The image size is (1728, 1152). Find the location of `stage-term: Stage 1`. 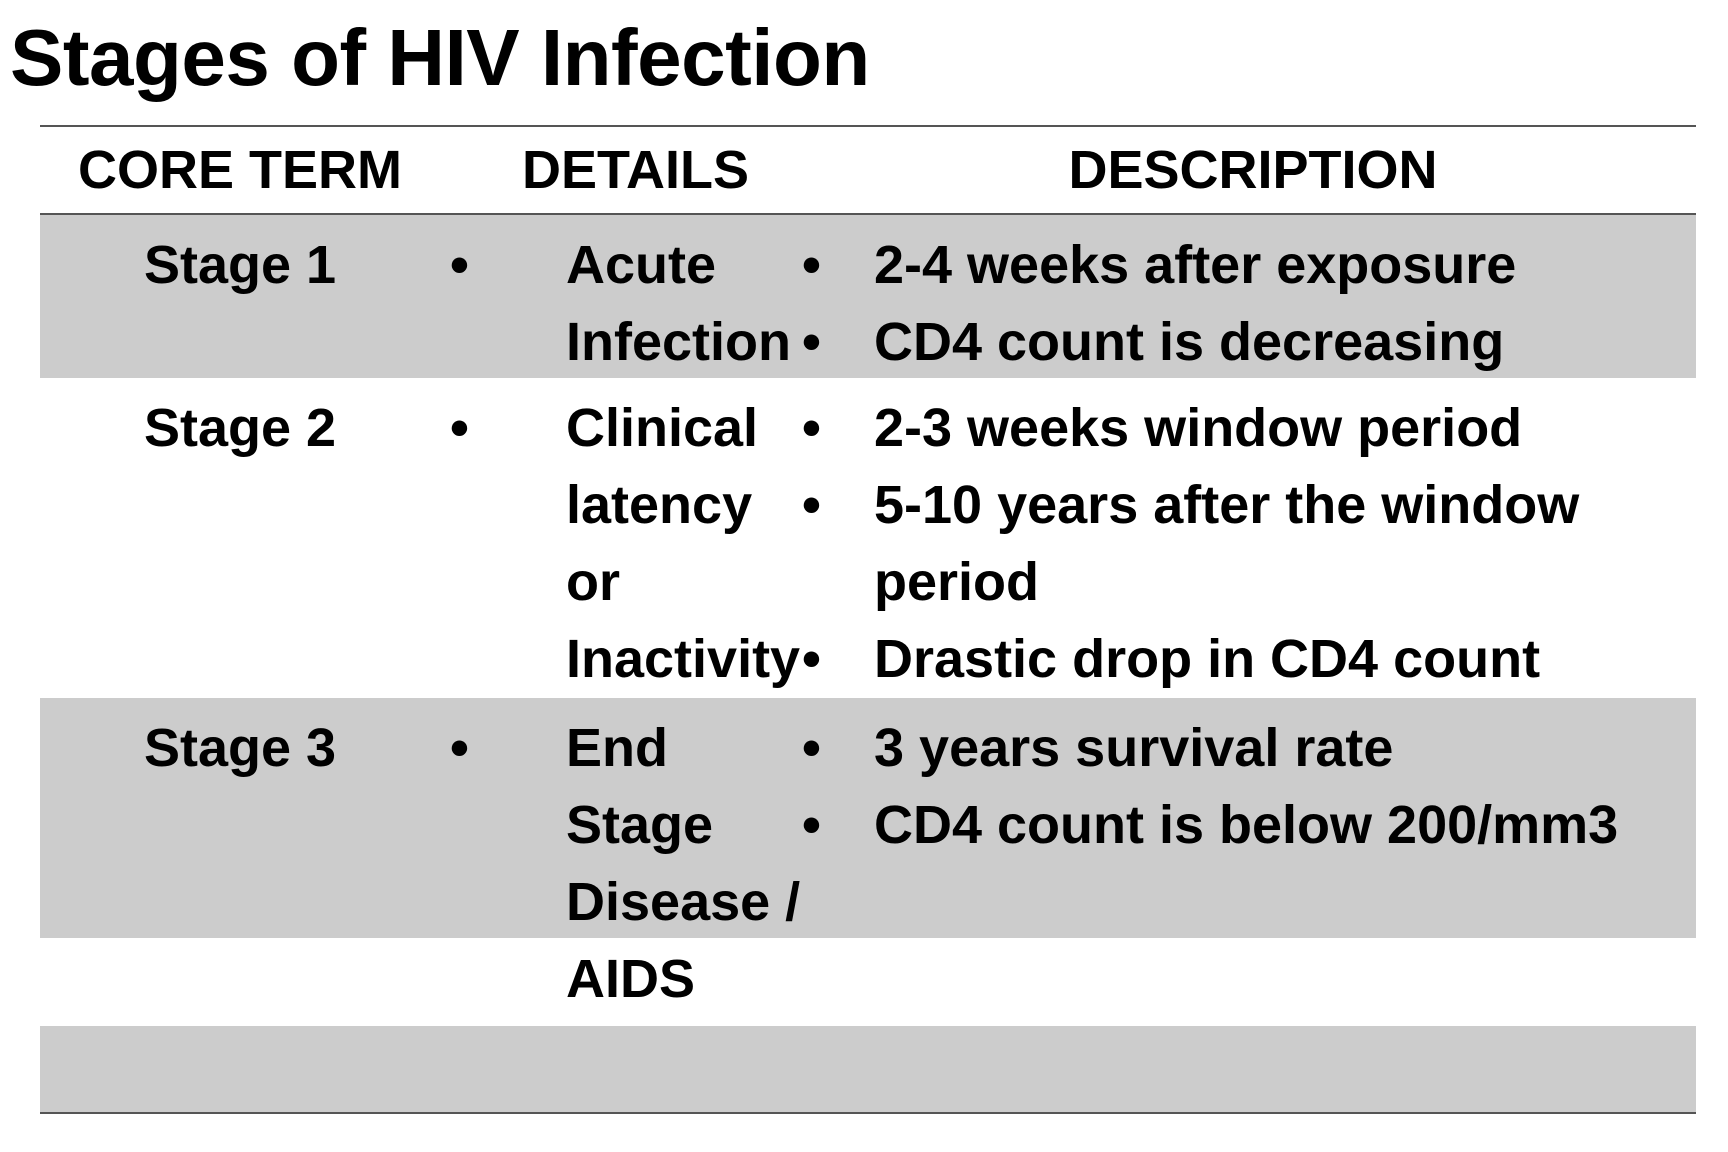

stage-term: Stage 1 is located at coordinates (240, 265).